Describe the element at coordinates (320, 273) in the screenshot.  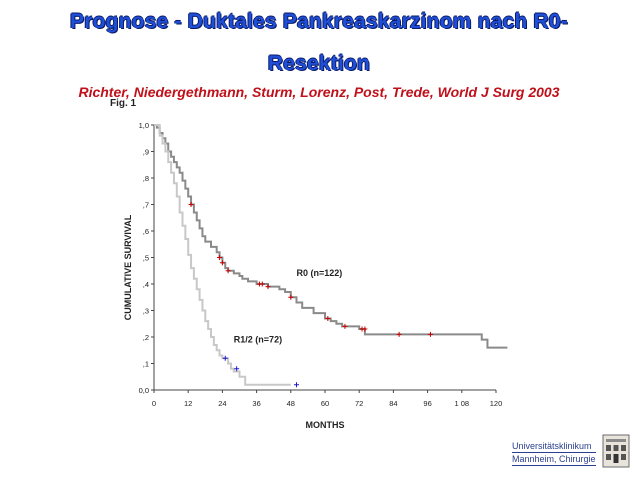
I see `r0-series-label: R0 (n=122)` at that location.